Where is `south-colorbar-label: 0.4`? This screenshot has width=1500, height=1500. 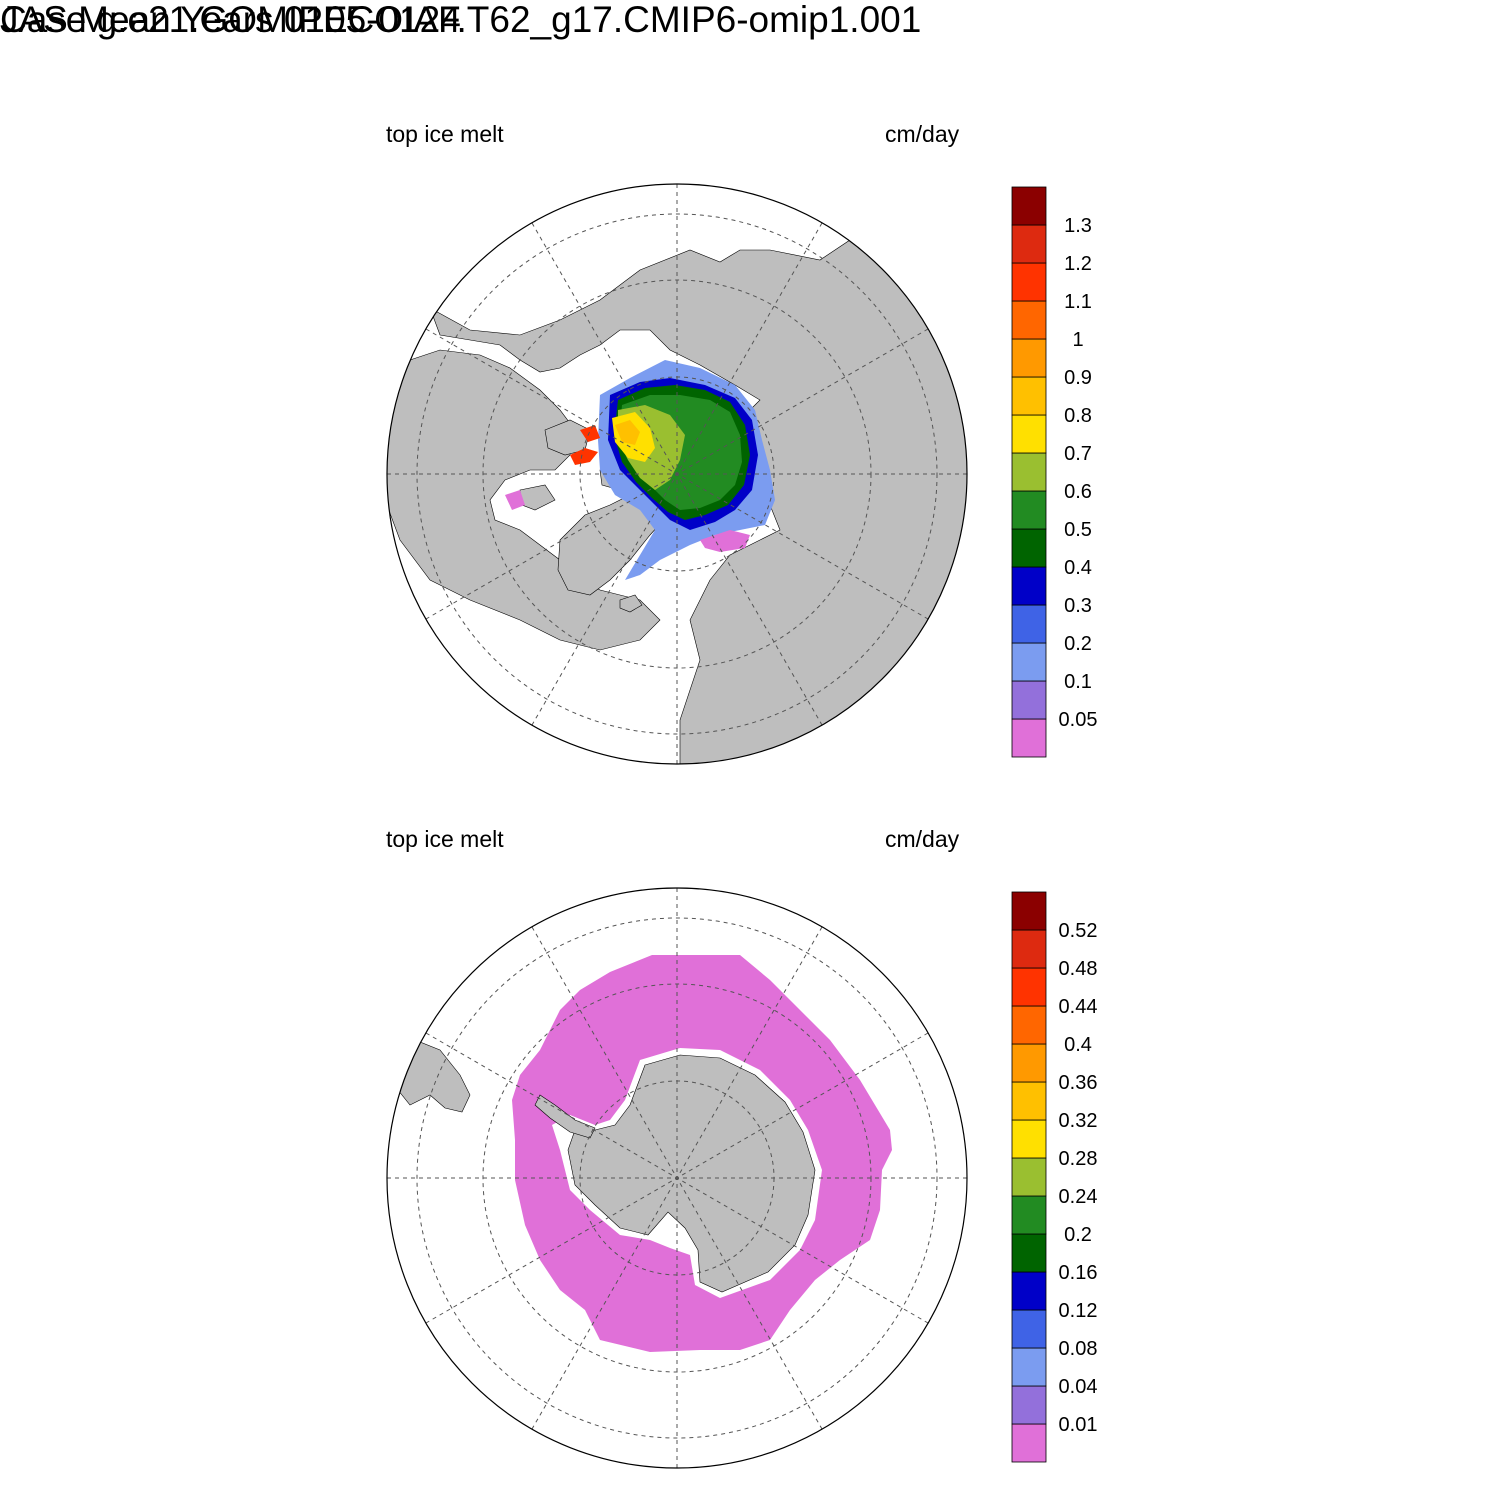 south-colorbar-label: 0.4 is located at coordinates (1078, 1045).